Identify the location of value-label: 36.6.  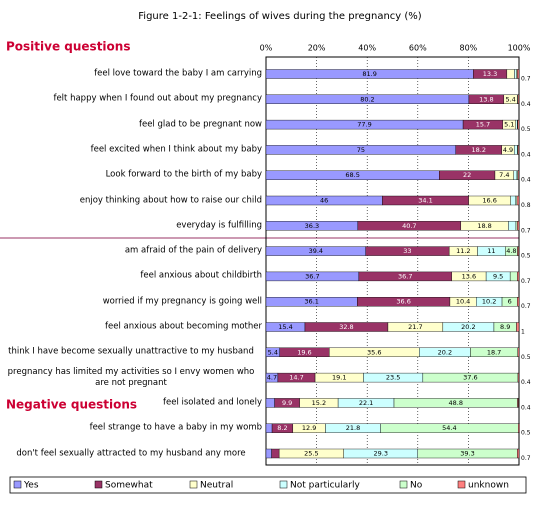
(403, 302).